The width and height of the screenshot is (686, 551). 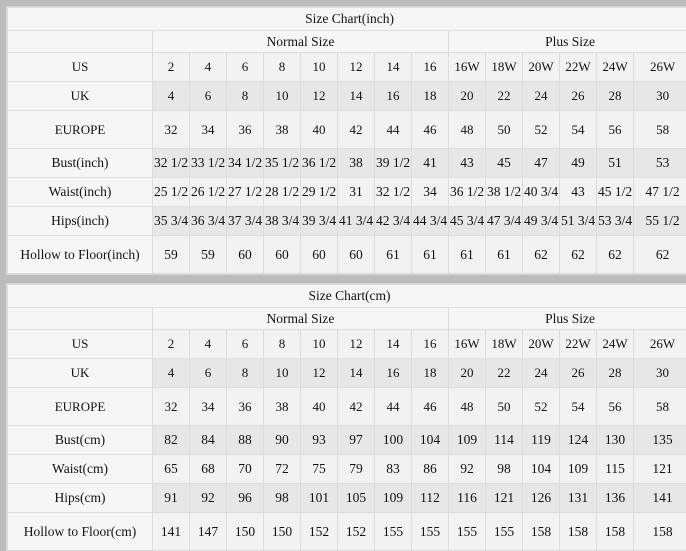 What do you see at coordinates (208, 407) in the screenshot?
I see `cell: 34` at bounding box center [208, 407].